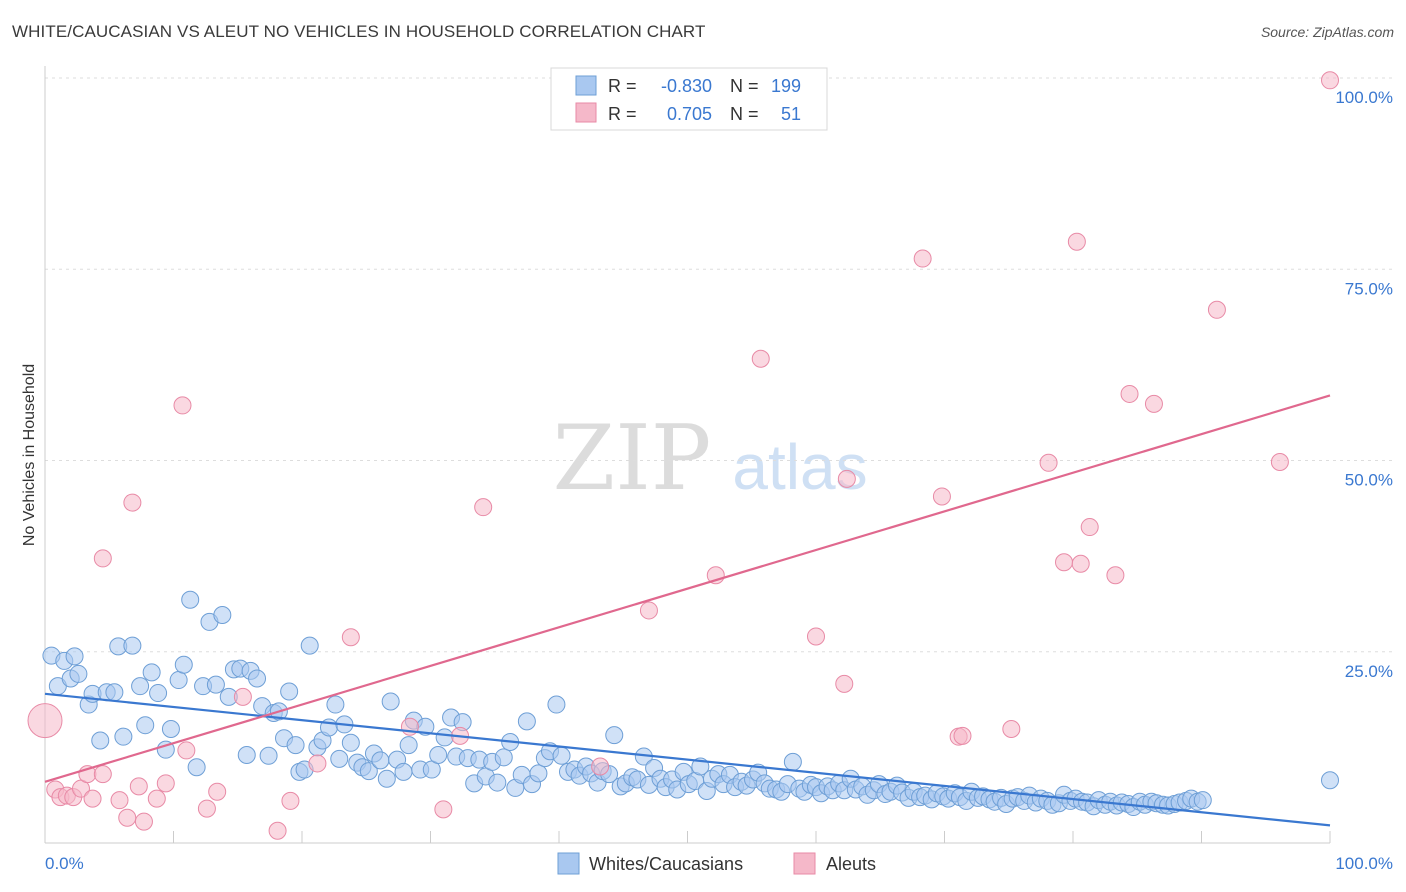 The image size is (1406, 892). I want to click on legend-label-whites: Whites/Caucasians, so click(666, 864).